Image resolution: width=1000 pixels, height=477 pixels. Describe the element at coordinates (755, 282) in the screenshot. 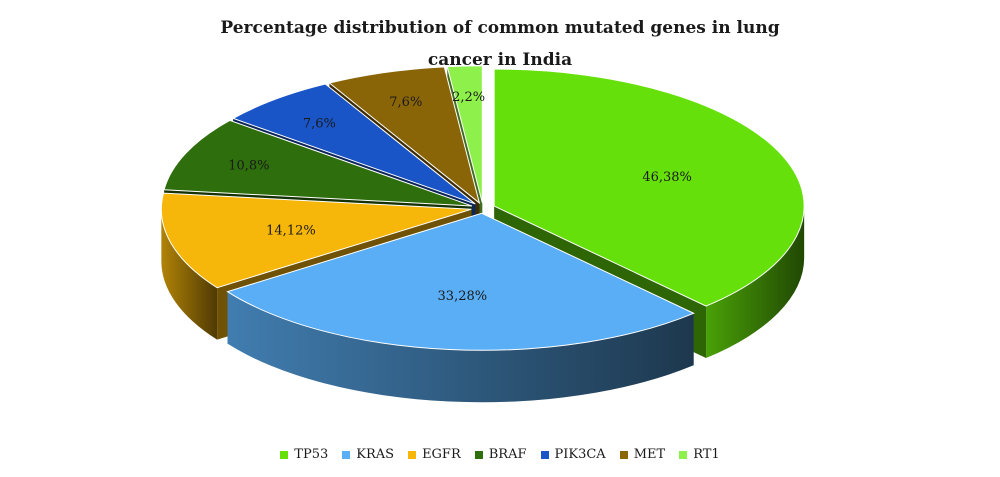

I see `slice-side-tp53` at that location.